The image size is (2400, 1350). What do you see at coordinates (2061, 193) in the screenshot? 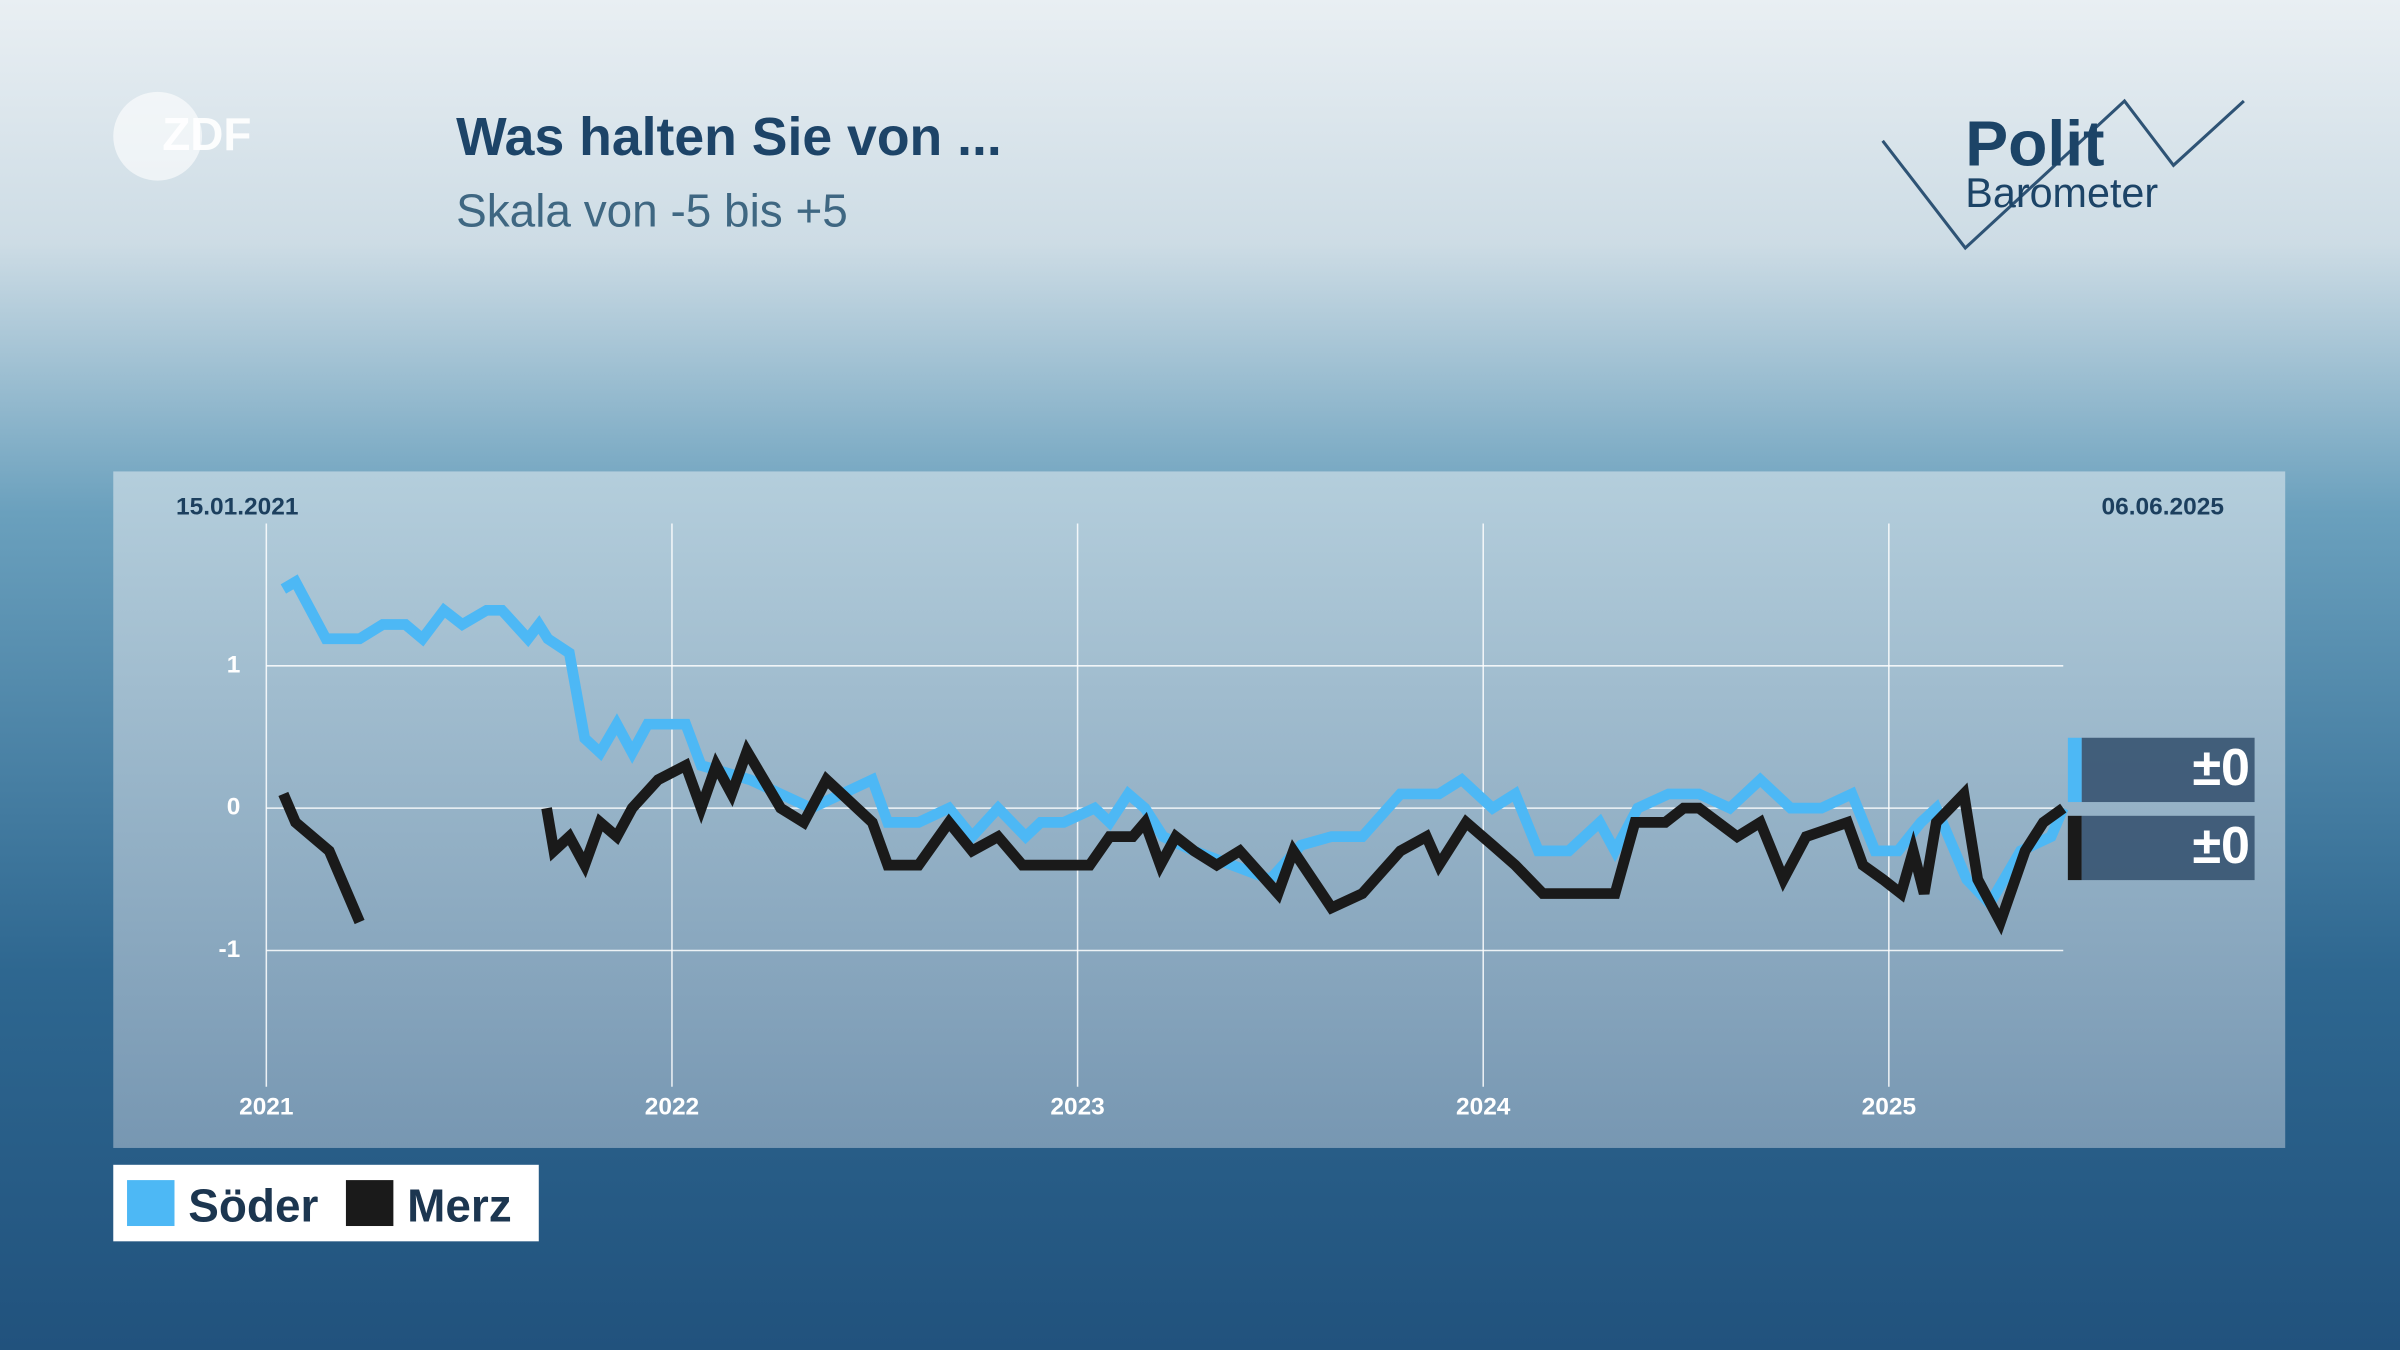
I see `show-logo-subtitle: Barometer` at bounding box center [2061, 193].